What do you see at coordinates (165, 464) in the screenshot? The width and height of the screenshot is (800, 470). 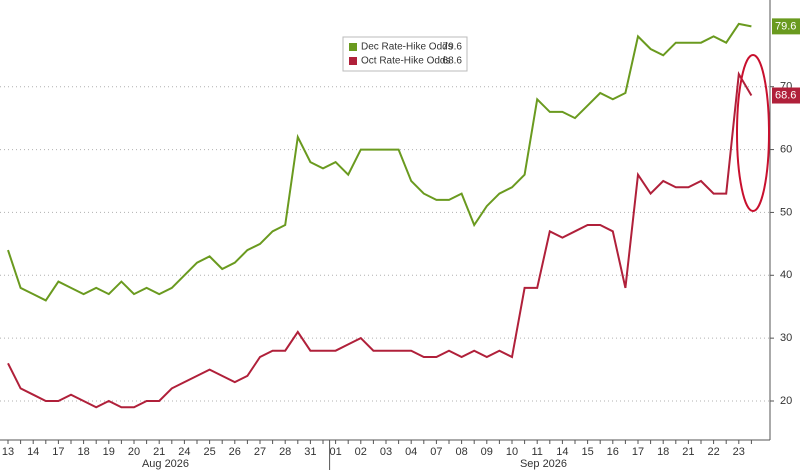 I see `month-label: Aug 2026` at bounding box center [165, 464].